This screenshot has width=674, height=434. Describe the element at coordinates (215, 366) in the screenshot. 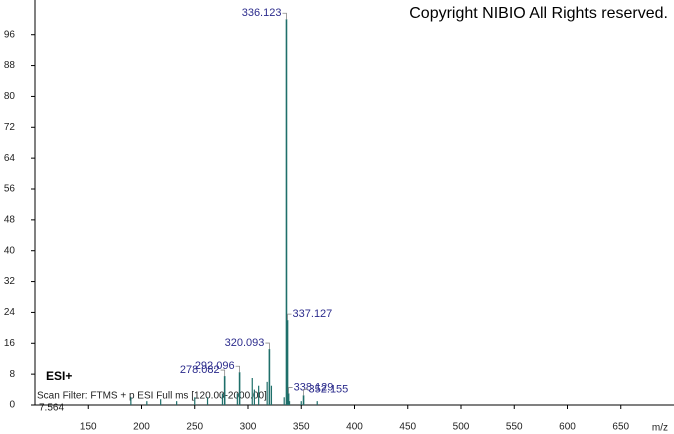

I see `peak-label: 292.096` at that location.